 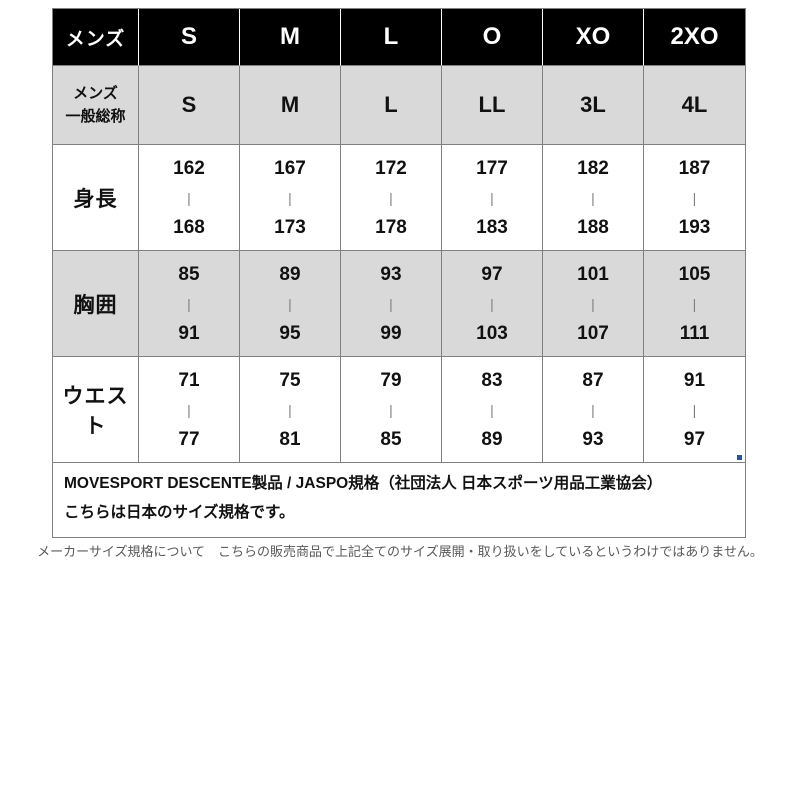 I want to click on chest-range-cell: 93 | 99, so click(x=391, y=304).